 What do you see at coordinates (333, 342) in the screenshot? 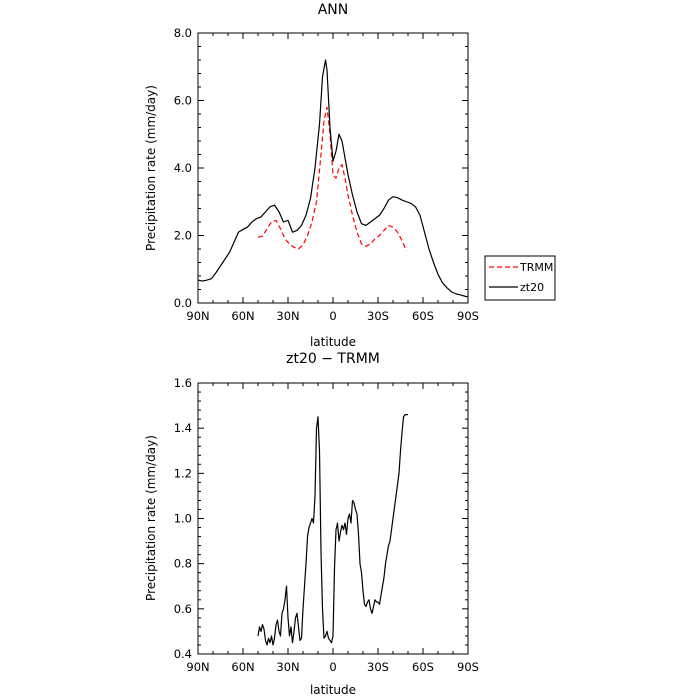
I see `top-x-axis-label: latitude` at bounding box center [333, 342].